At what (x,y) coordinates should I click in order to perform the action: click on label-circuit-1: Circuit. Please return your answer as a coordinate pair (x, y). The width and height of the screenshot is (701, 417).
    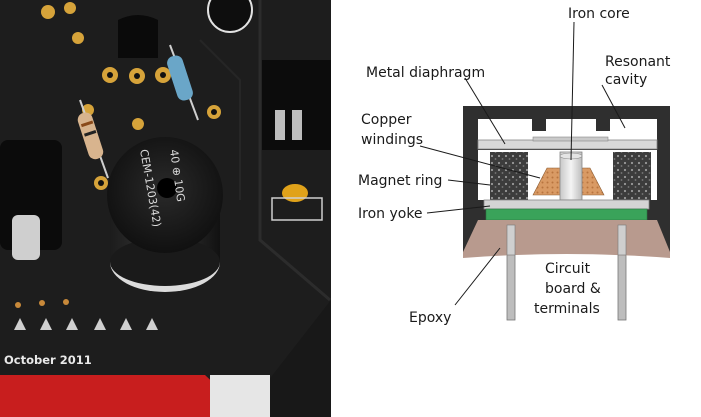
    Looking at the image, I should click on (568, 269).